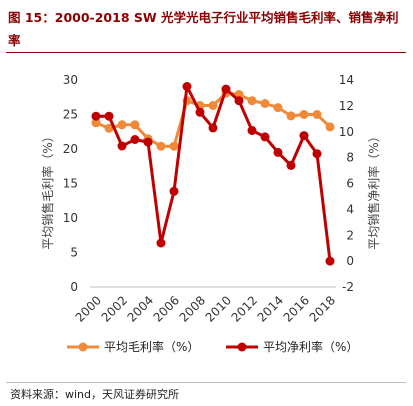 The height and width of the screenshot is (406, 413). What do you see at coordinates (296, 308) in the screenshot?
I see `x-tick-label: 2016` at bounding box center [296, 308].